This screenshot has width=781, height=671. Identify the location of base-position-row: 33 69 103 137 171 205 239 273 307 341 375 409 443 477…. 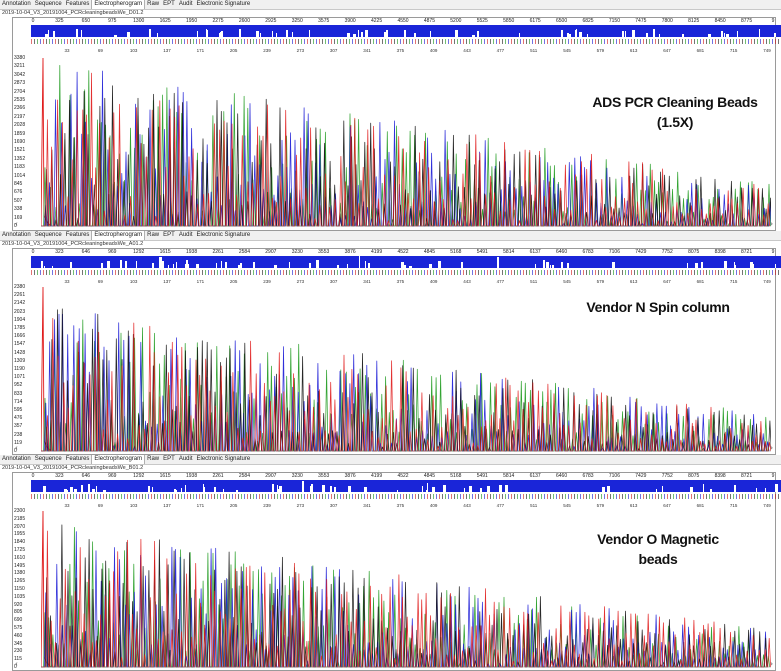
(394, 506).